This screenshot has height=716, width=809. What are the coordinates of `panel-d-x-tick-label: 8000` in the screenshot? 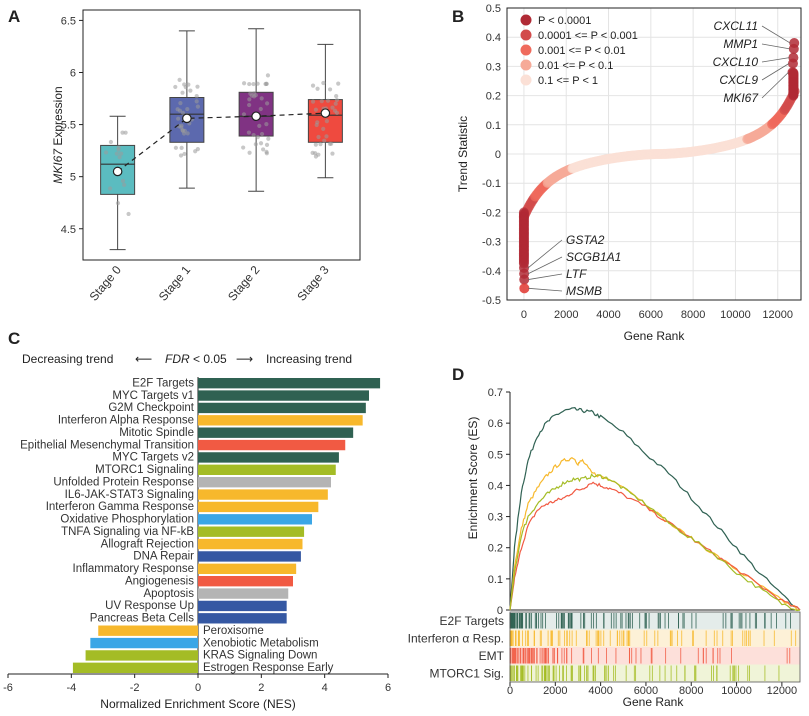 It's located at (691, 691).